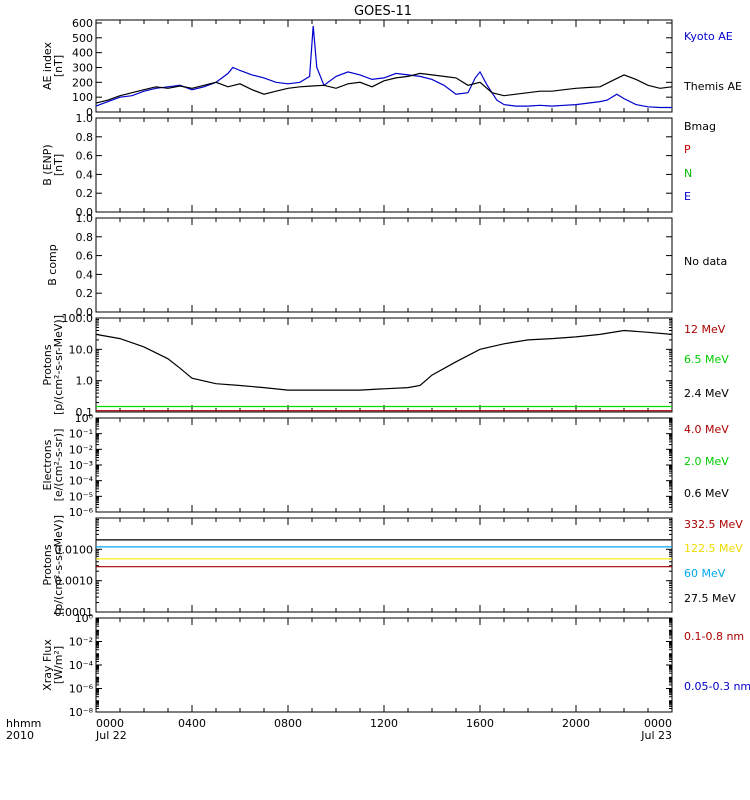 The height and width of the screenshot is (800, 750). What do you see at coordinates (81, 349) in the screenshot?
I see `y-tick-label: 10.0` at bounding box center [81, 349].